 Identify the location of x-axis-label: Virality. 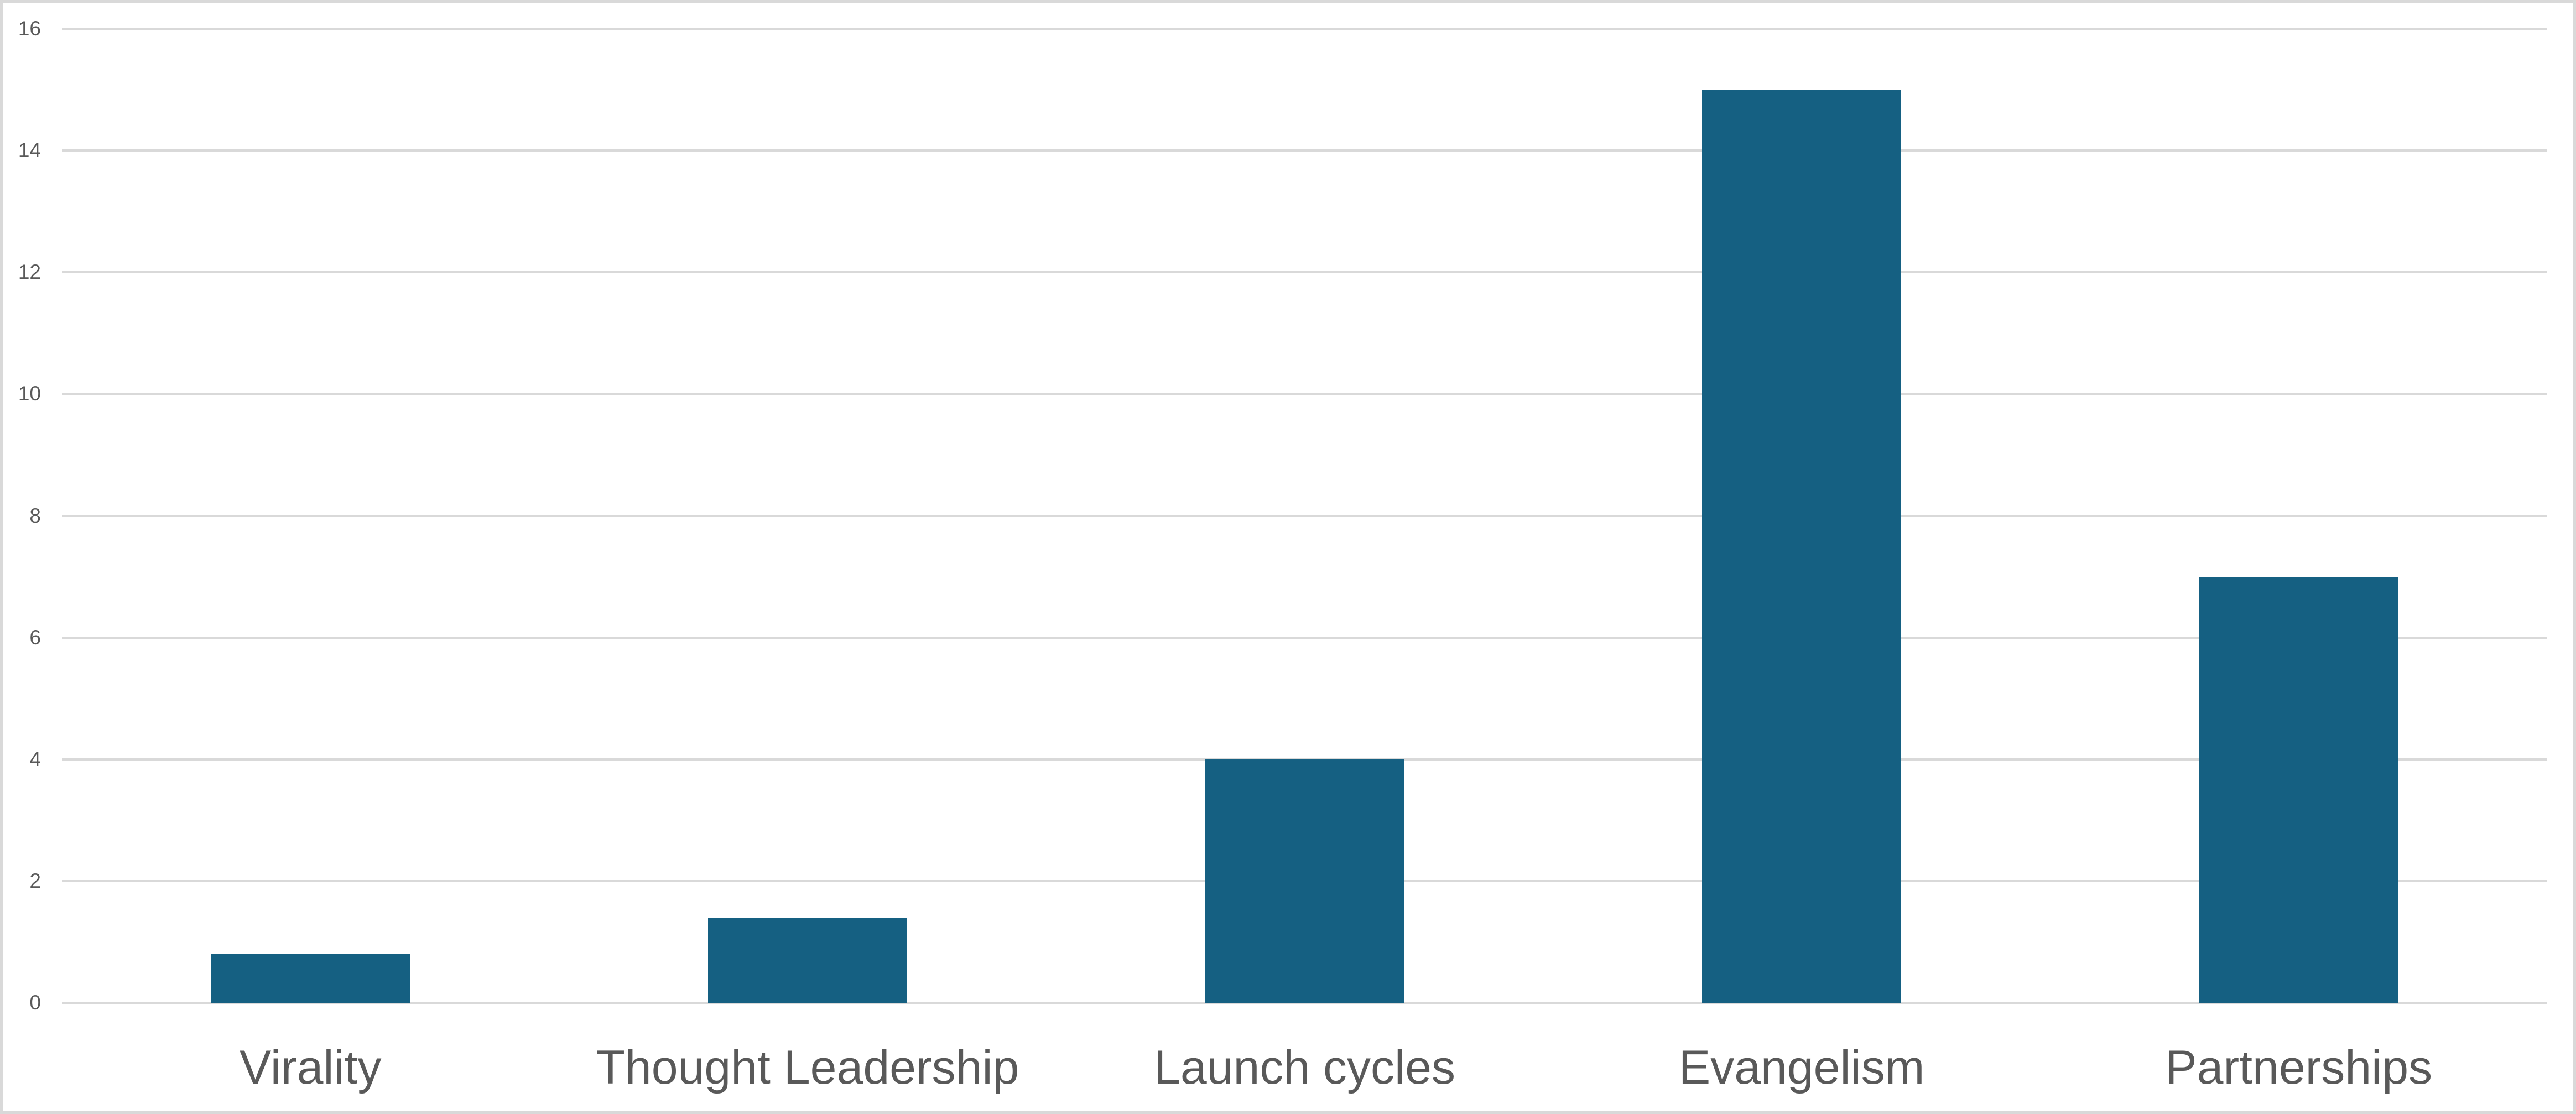
(311, 1067).